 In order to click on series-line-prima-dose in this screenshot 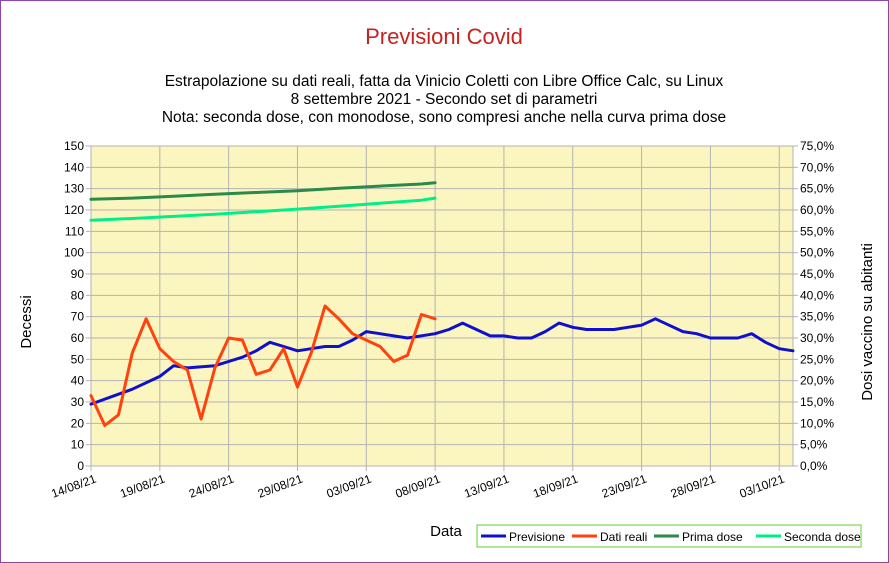, I will do `click(263, 191)`.